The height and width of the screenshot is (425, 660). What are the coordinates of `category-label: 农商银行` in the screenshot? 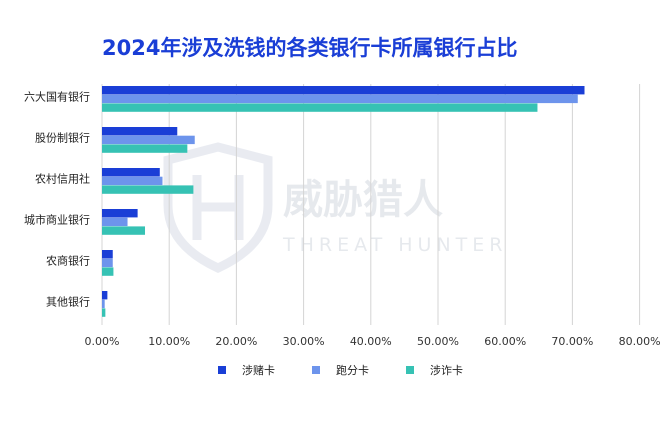 It's located at (68, 261).